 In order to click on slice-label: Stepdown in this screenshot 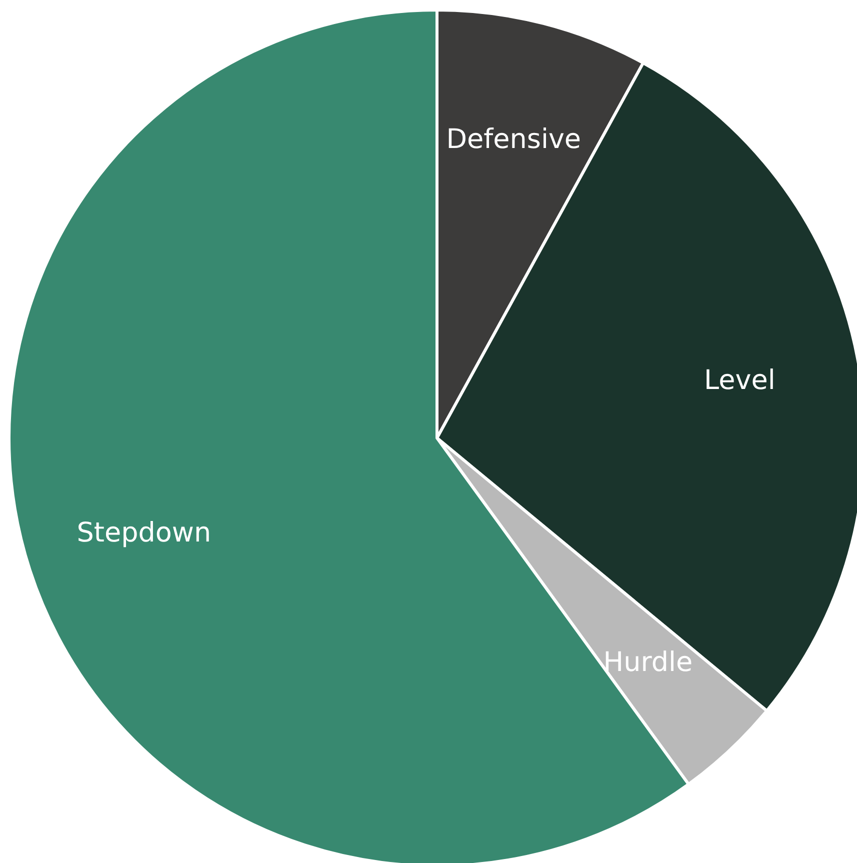, I will do `click(144, 533)`.